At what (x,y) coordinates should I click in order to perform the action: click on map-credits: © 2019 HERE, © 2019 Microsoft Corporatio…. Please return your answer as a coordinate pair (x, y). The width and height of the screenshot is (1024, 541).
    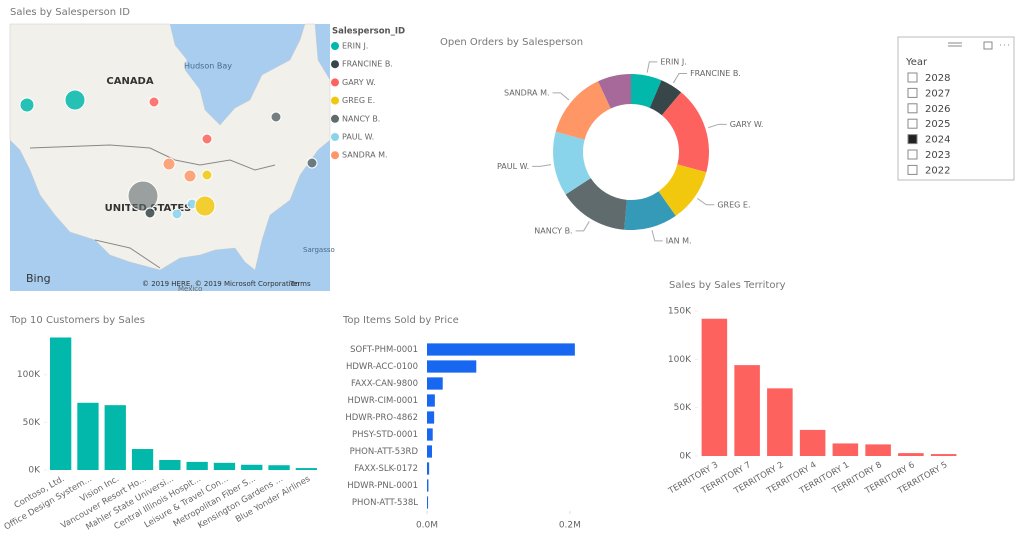
    Looking at the image, I should click on (220, 284).